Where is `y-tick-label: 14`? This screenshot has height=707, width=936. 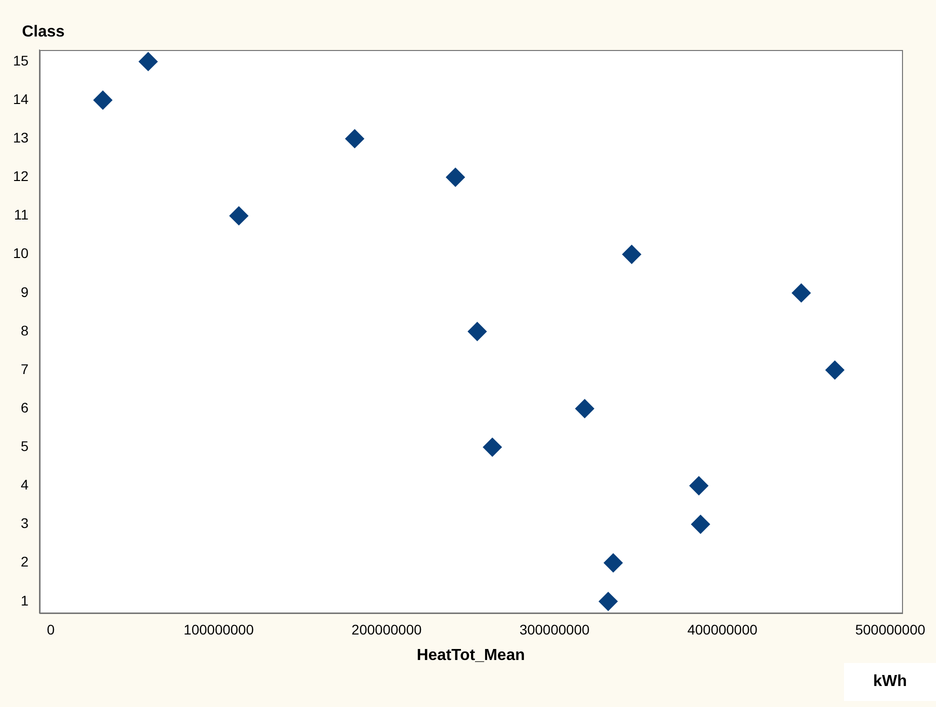
y-tick-label: 14 is located at coordinates (20, 98).